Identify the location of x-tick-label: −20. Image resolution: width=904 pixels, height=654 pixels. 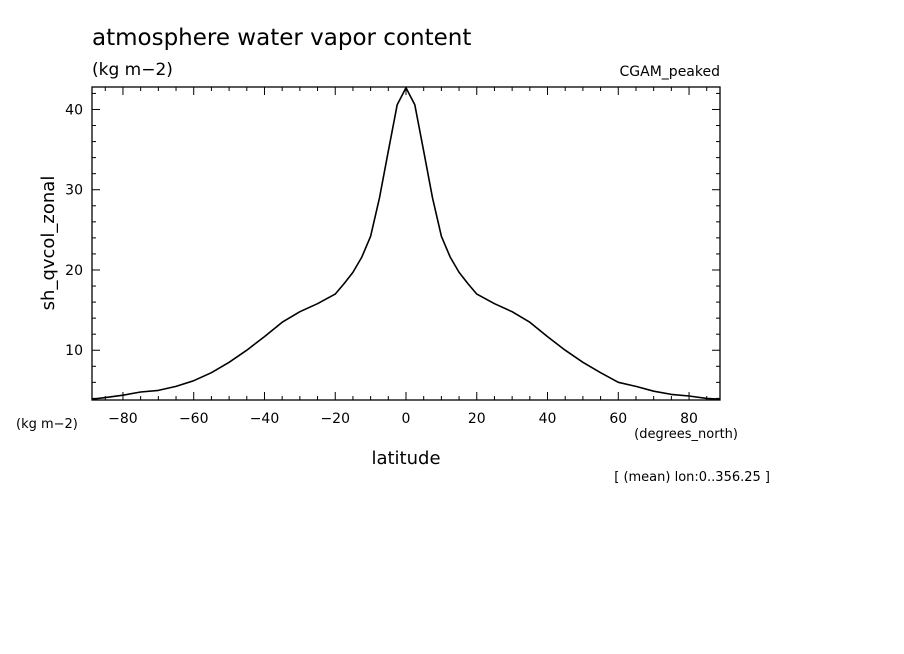
(335, 419).